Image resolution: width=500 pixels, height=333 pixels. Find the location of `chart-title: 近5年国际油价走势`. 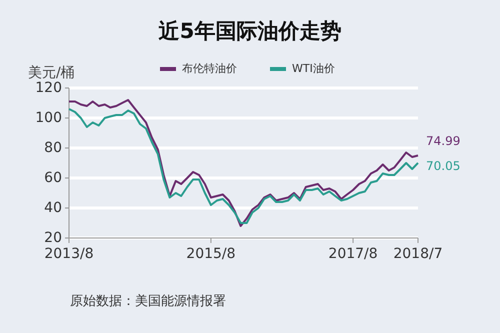

chart-title: 近5年国际油价走势 is located at coordinates (250, 31).